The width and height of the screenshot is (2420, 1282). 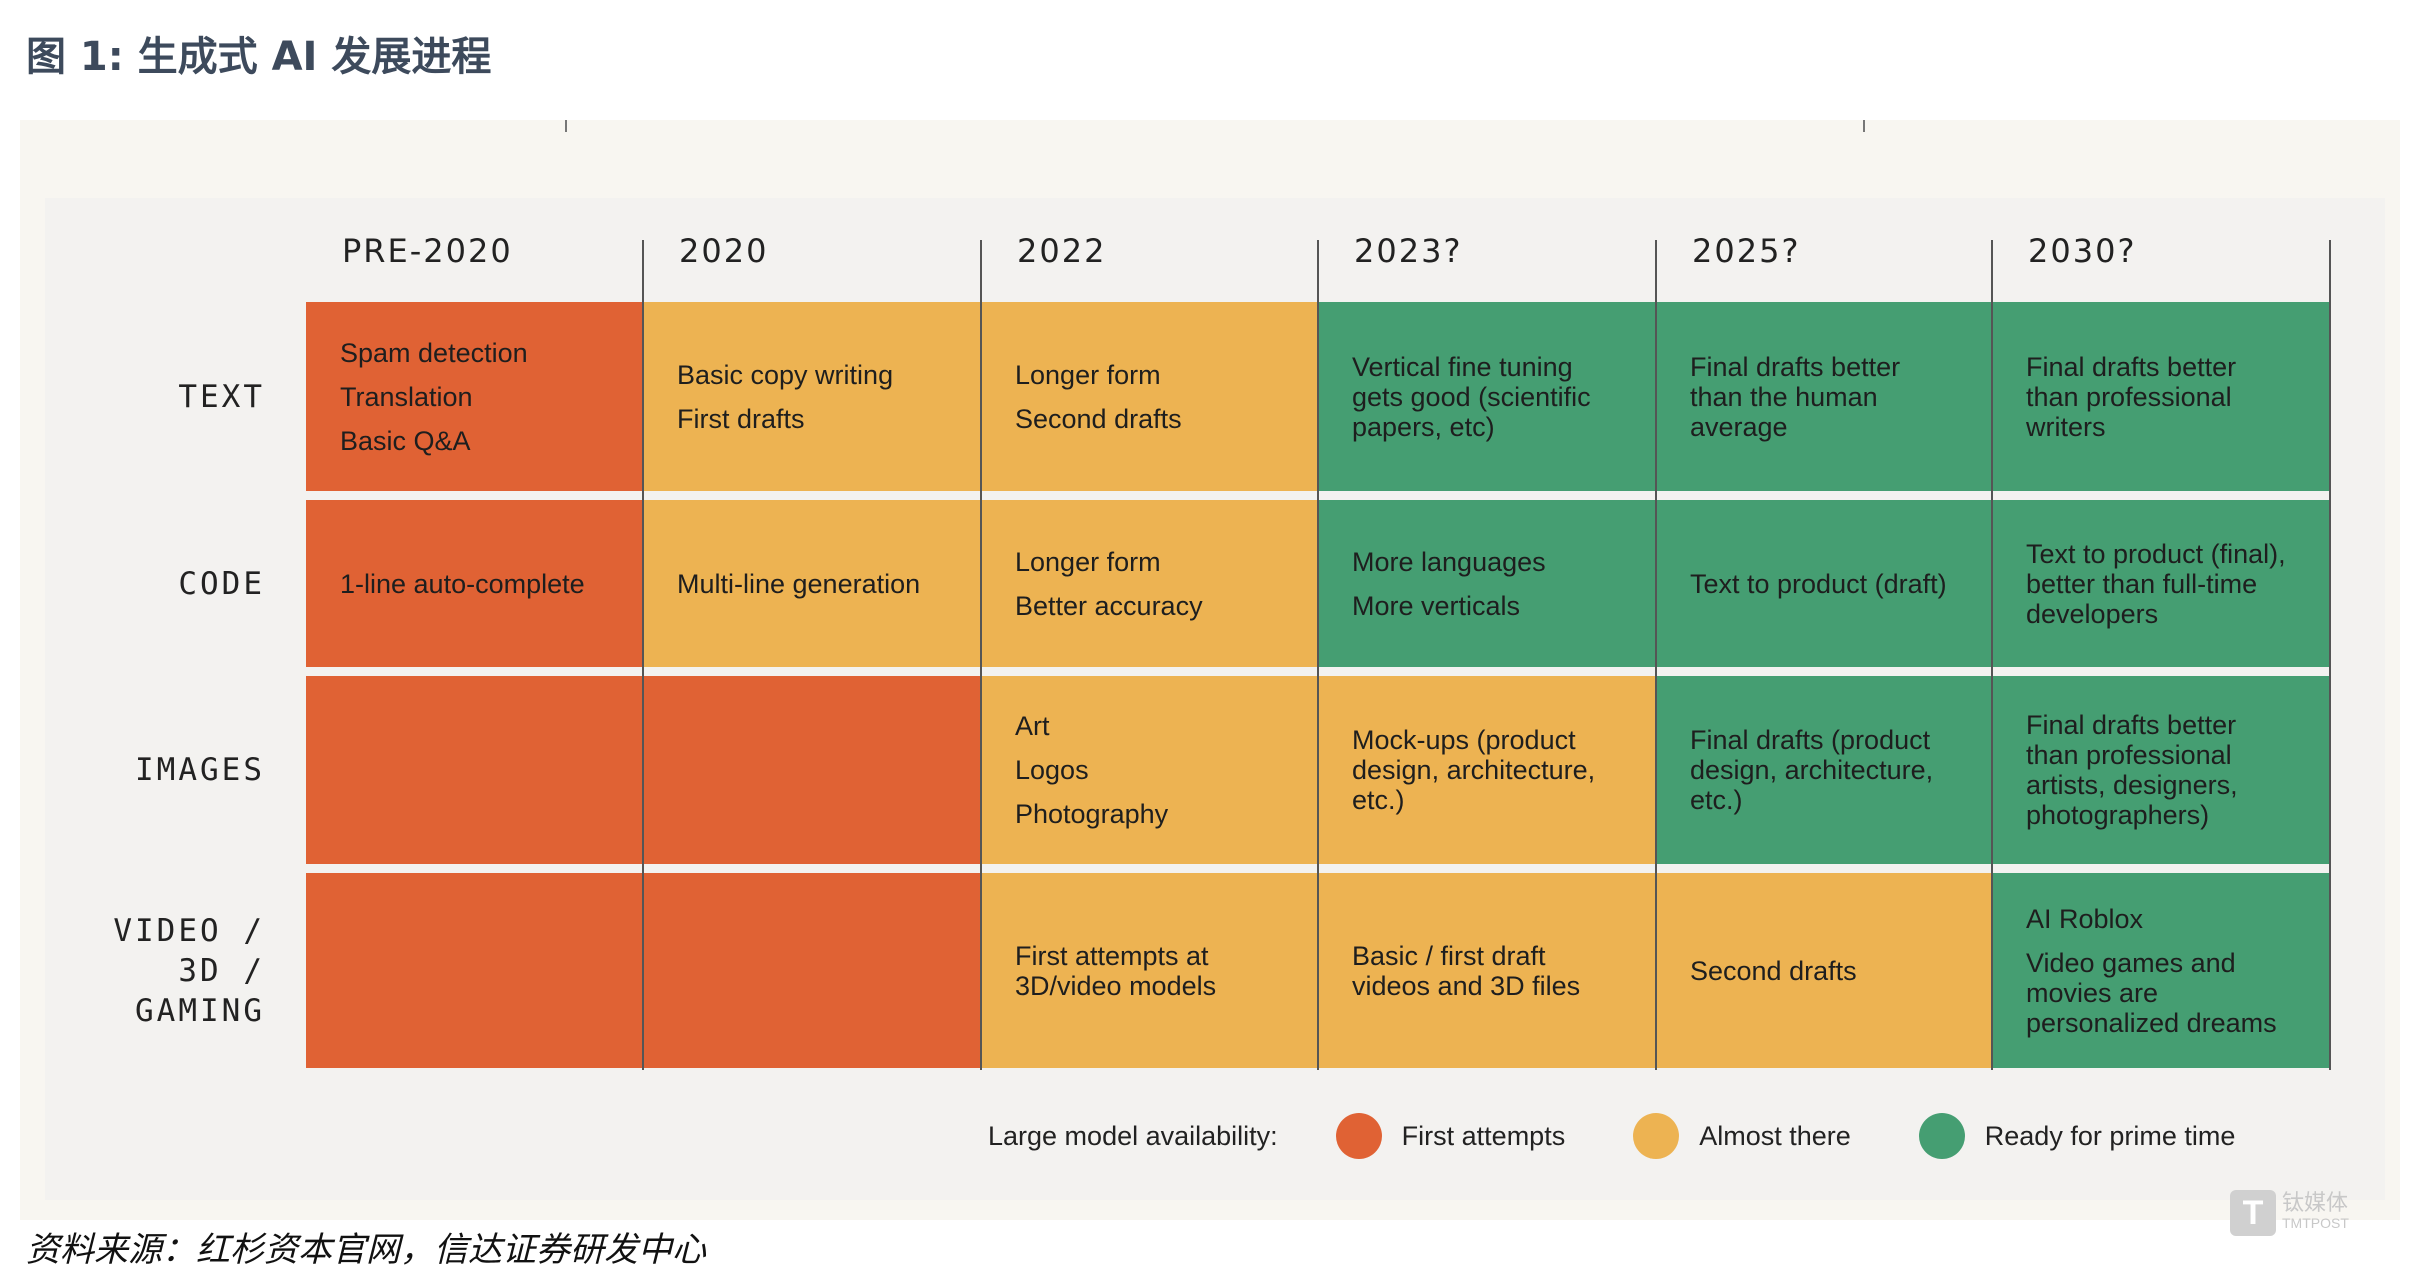 What do you see at coordinates (434, 352) in the screenshot?
I see `cell-text: Spam detection` at bounding box center [434, 352].